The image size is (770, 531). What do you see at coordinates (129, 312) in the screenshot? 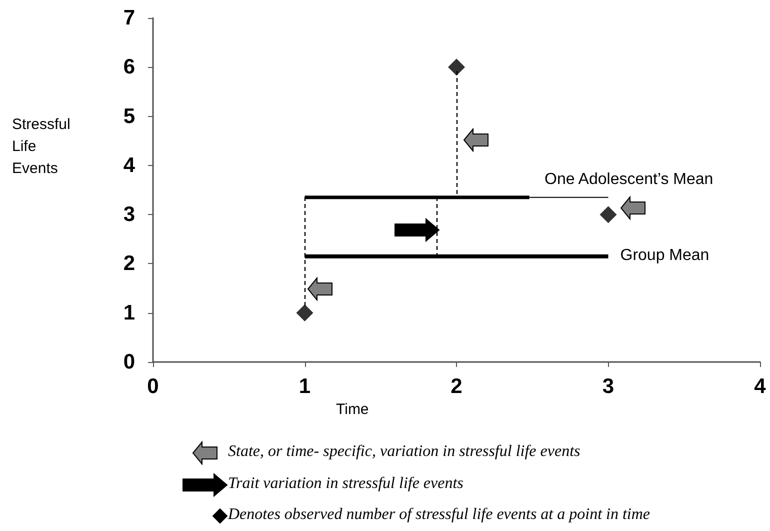
I see `y-tick-label: 1` at bounding box center [129, 312].